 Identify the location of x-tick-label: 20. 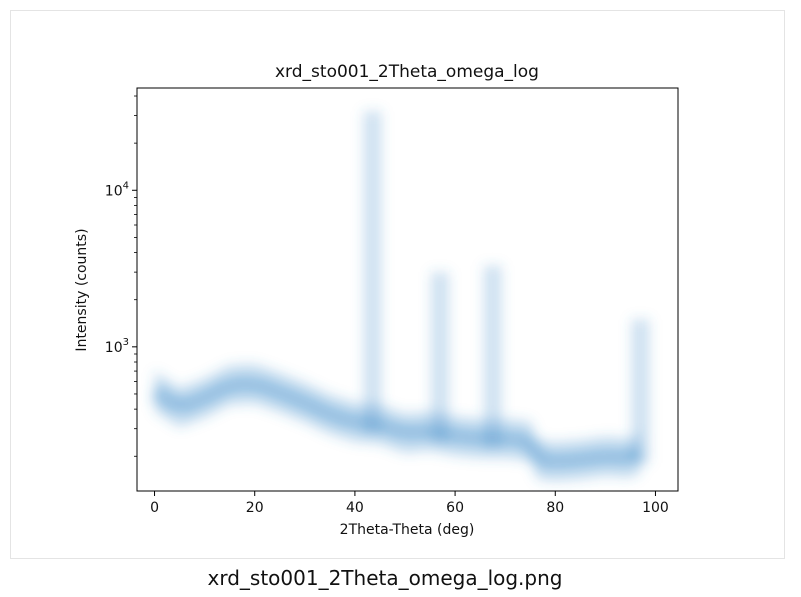
(255, 508).